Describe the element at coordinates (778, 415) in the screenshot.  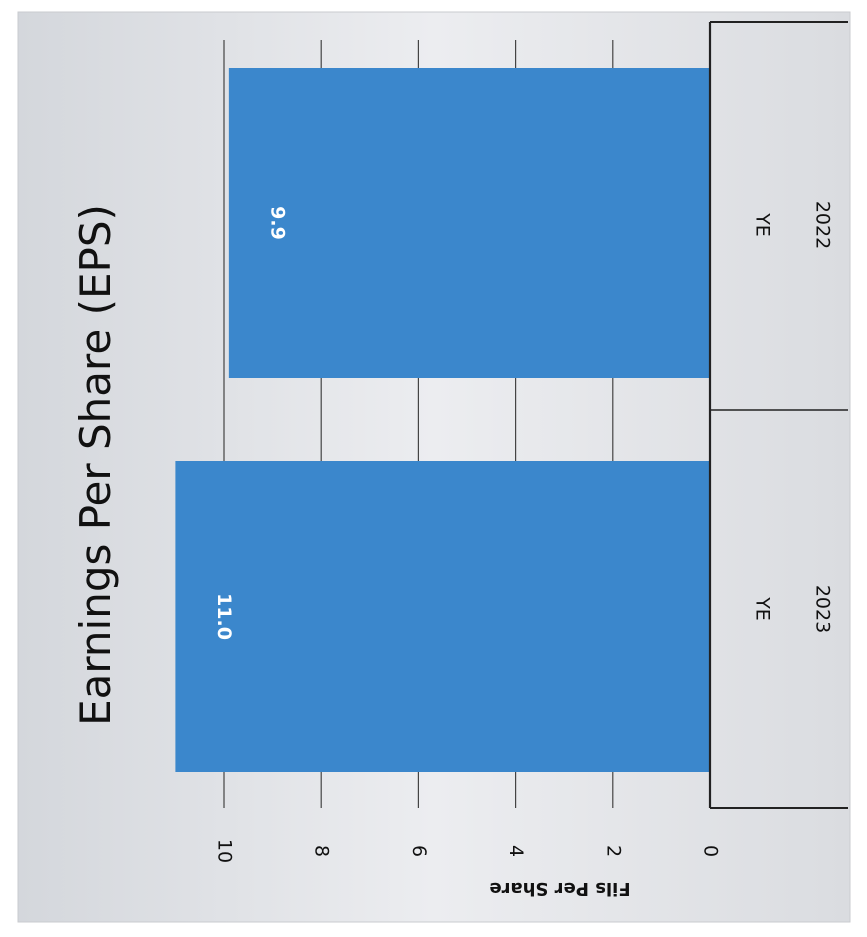
I see `axes` at that location.